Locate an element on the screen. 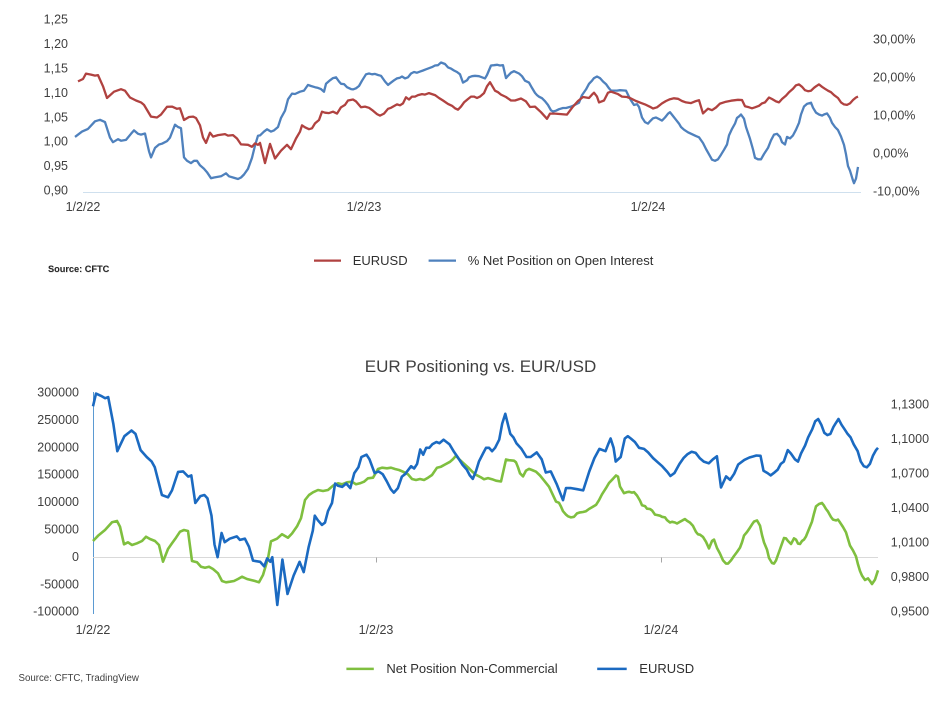  svg-text: -100000 is located at coordinates (56, 612).